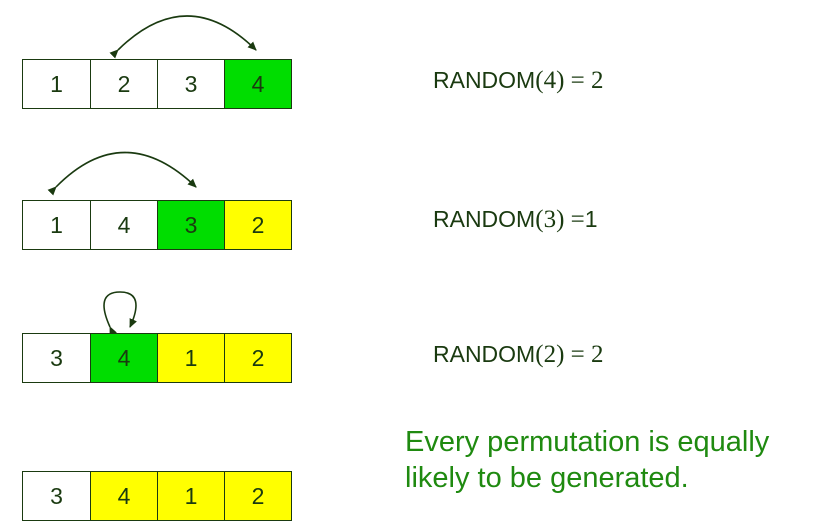 The height and width of the screenshot is (530, 836). I want to click on array-final: 3 4 1 2, so click(157, 496).